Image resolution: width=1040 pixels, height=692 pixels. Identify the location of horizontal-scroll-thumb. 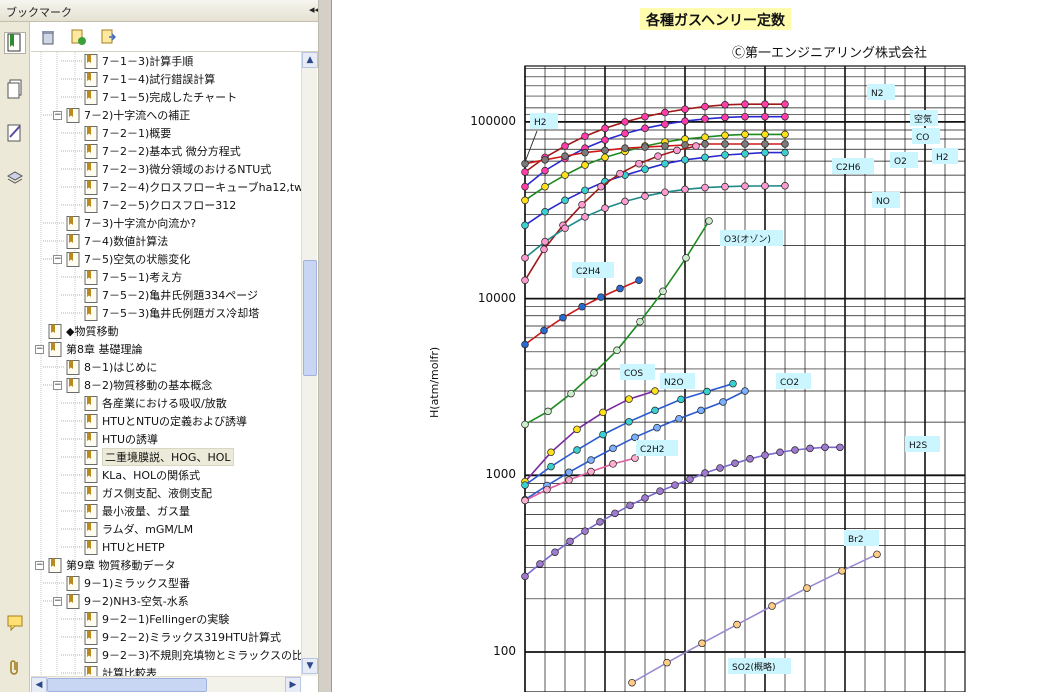
(127, 685).